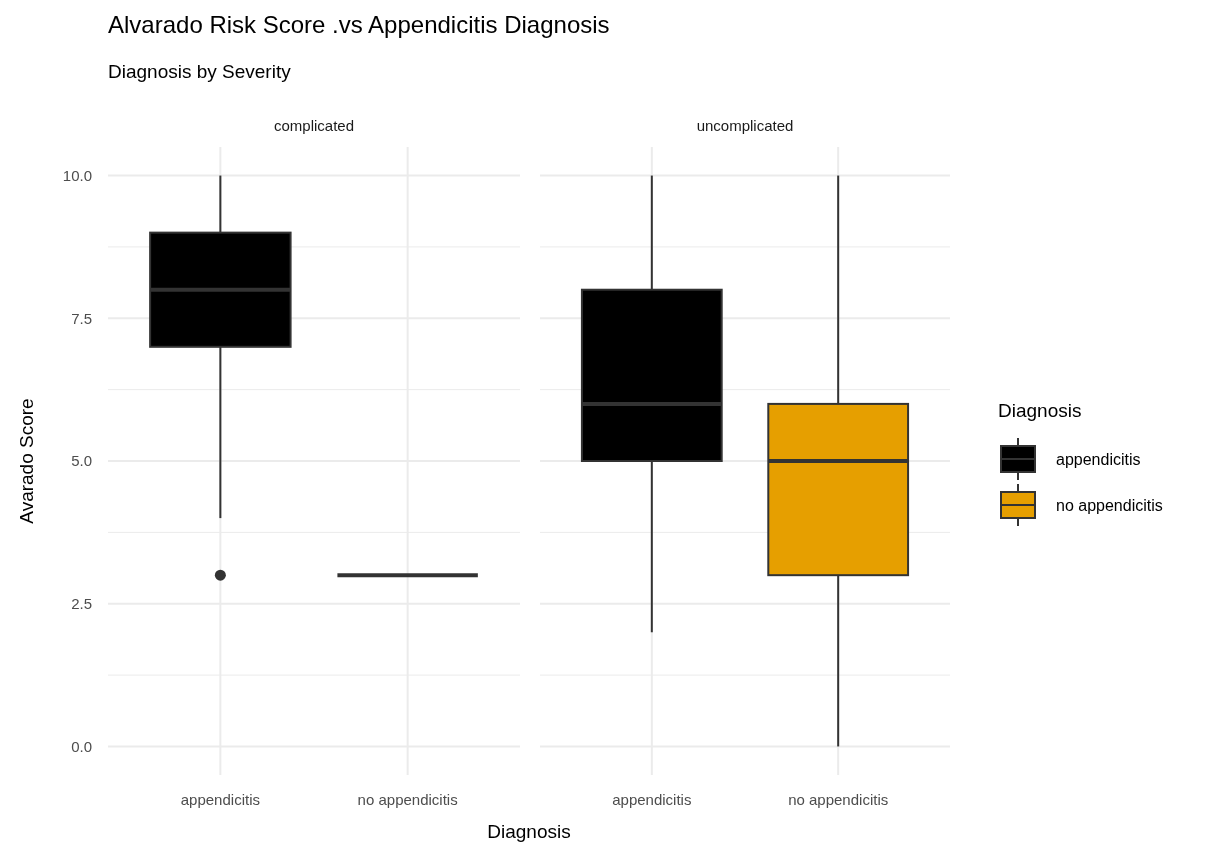 Image resolution: width=1225 pixels, height=848 pixels. What do you see at coordinates (745, 125) in the screenshot?
I see `text: uncomplicated` at bounding box center [745, 125].